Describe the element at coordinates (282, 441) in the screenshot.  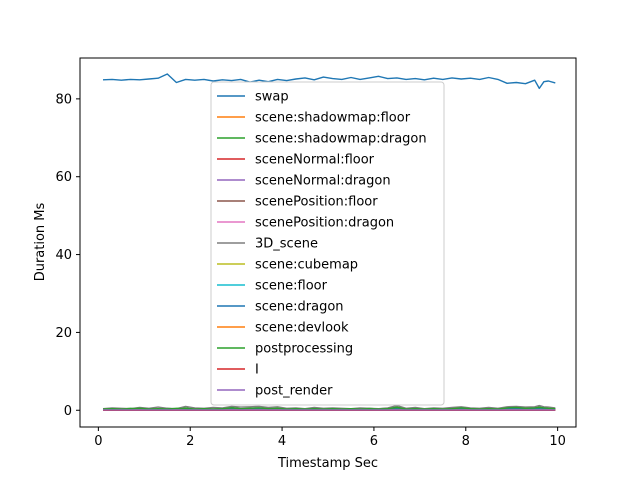
I see `x-tick-label-2: 4` at that location.